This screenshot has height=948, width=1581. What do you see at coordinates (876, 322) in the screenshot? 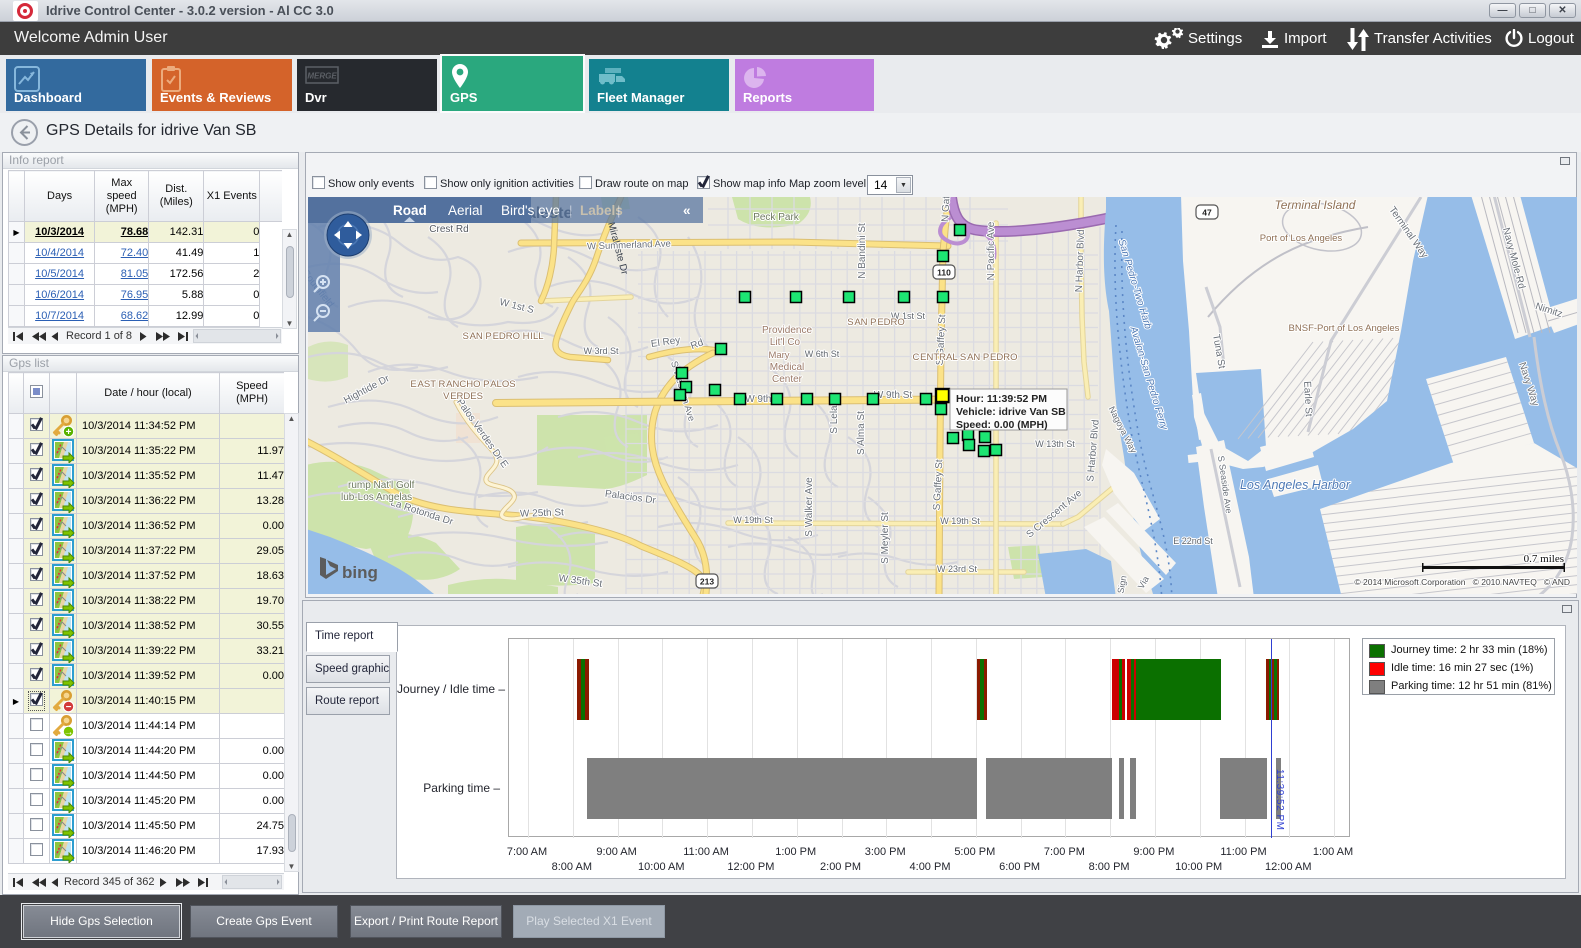
I see `svg-text: S AN P EDRO` at bounding box center [876, 322].